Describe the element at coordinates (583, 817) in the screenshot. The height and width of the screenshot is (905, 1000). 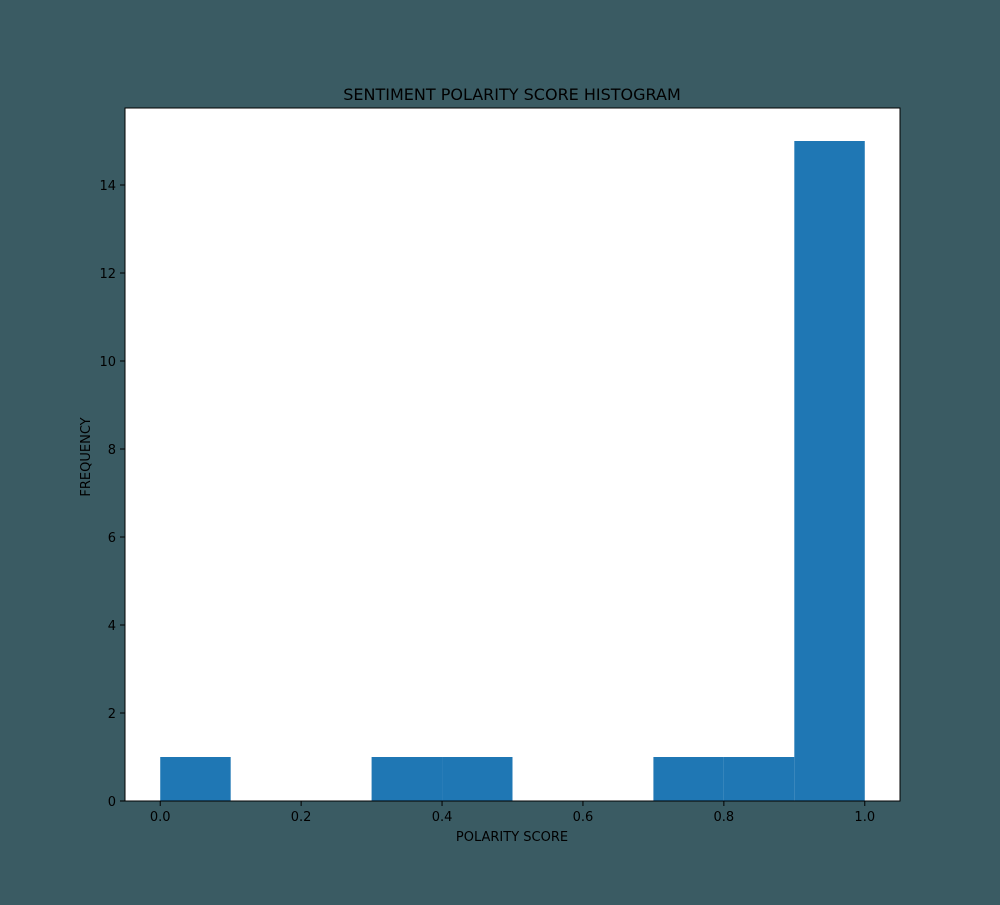
I see `x-tick-label-3: 0.6` at that location.